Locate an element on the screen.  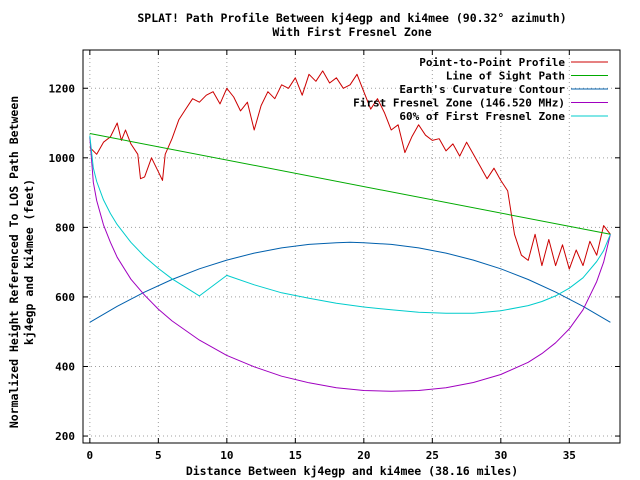
chart-subtitle: With First Fresnel Zone is located at coordinates (351, 32).